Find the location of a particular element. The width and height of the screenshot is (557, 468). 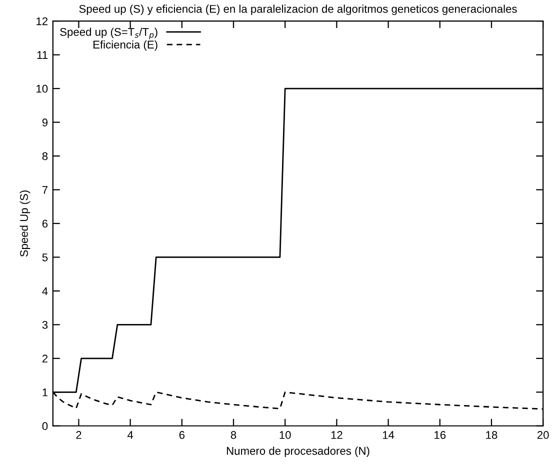

y-tick-label: 3 is located at coordinates (45, 324).